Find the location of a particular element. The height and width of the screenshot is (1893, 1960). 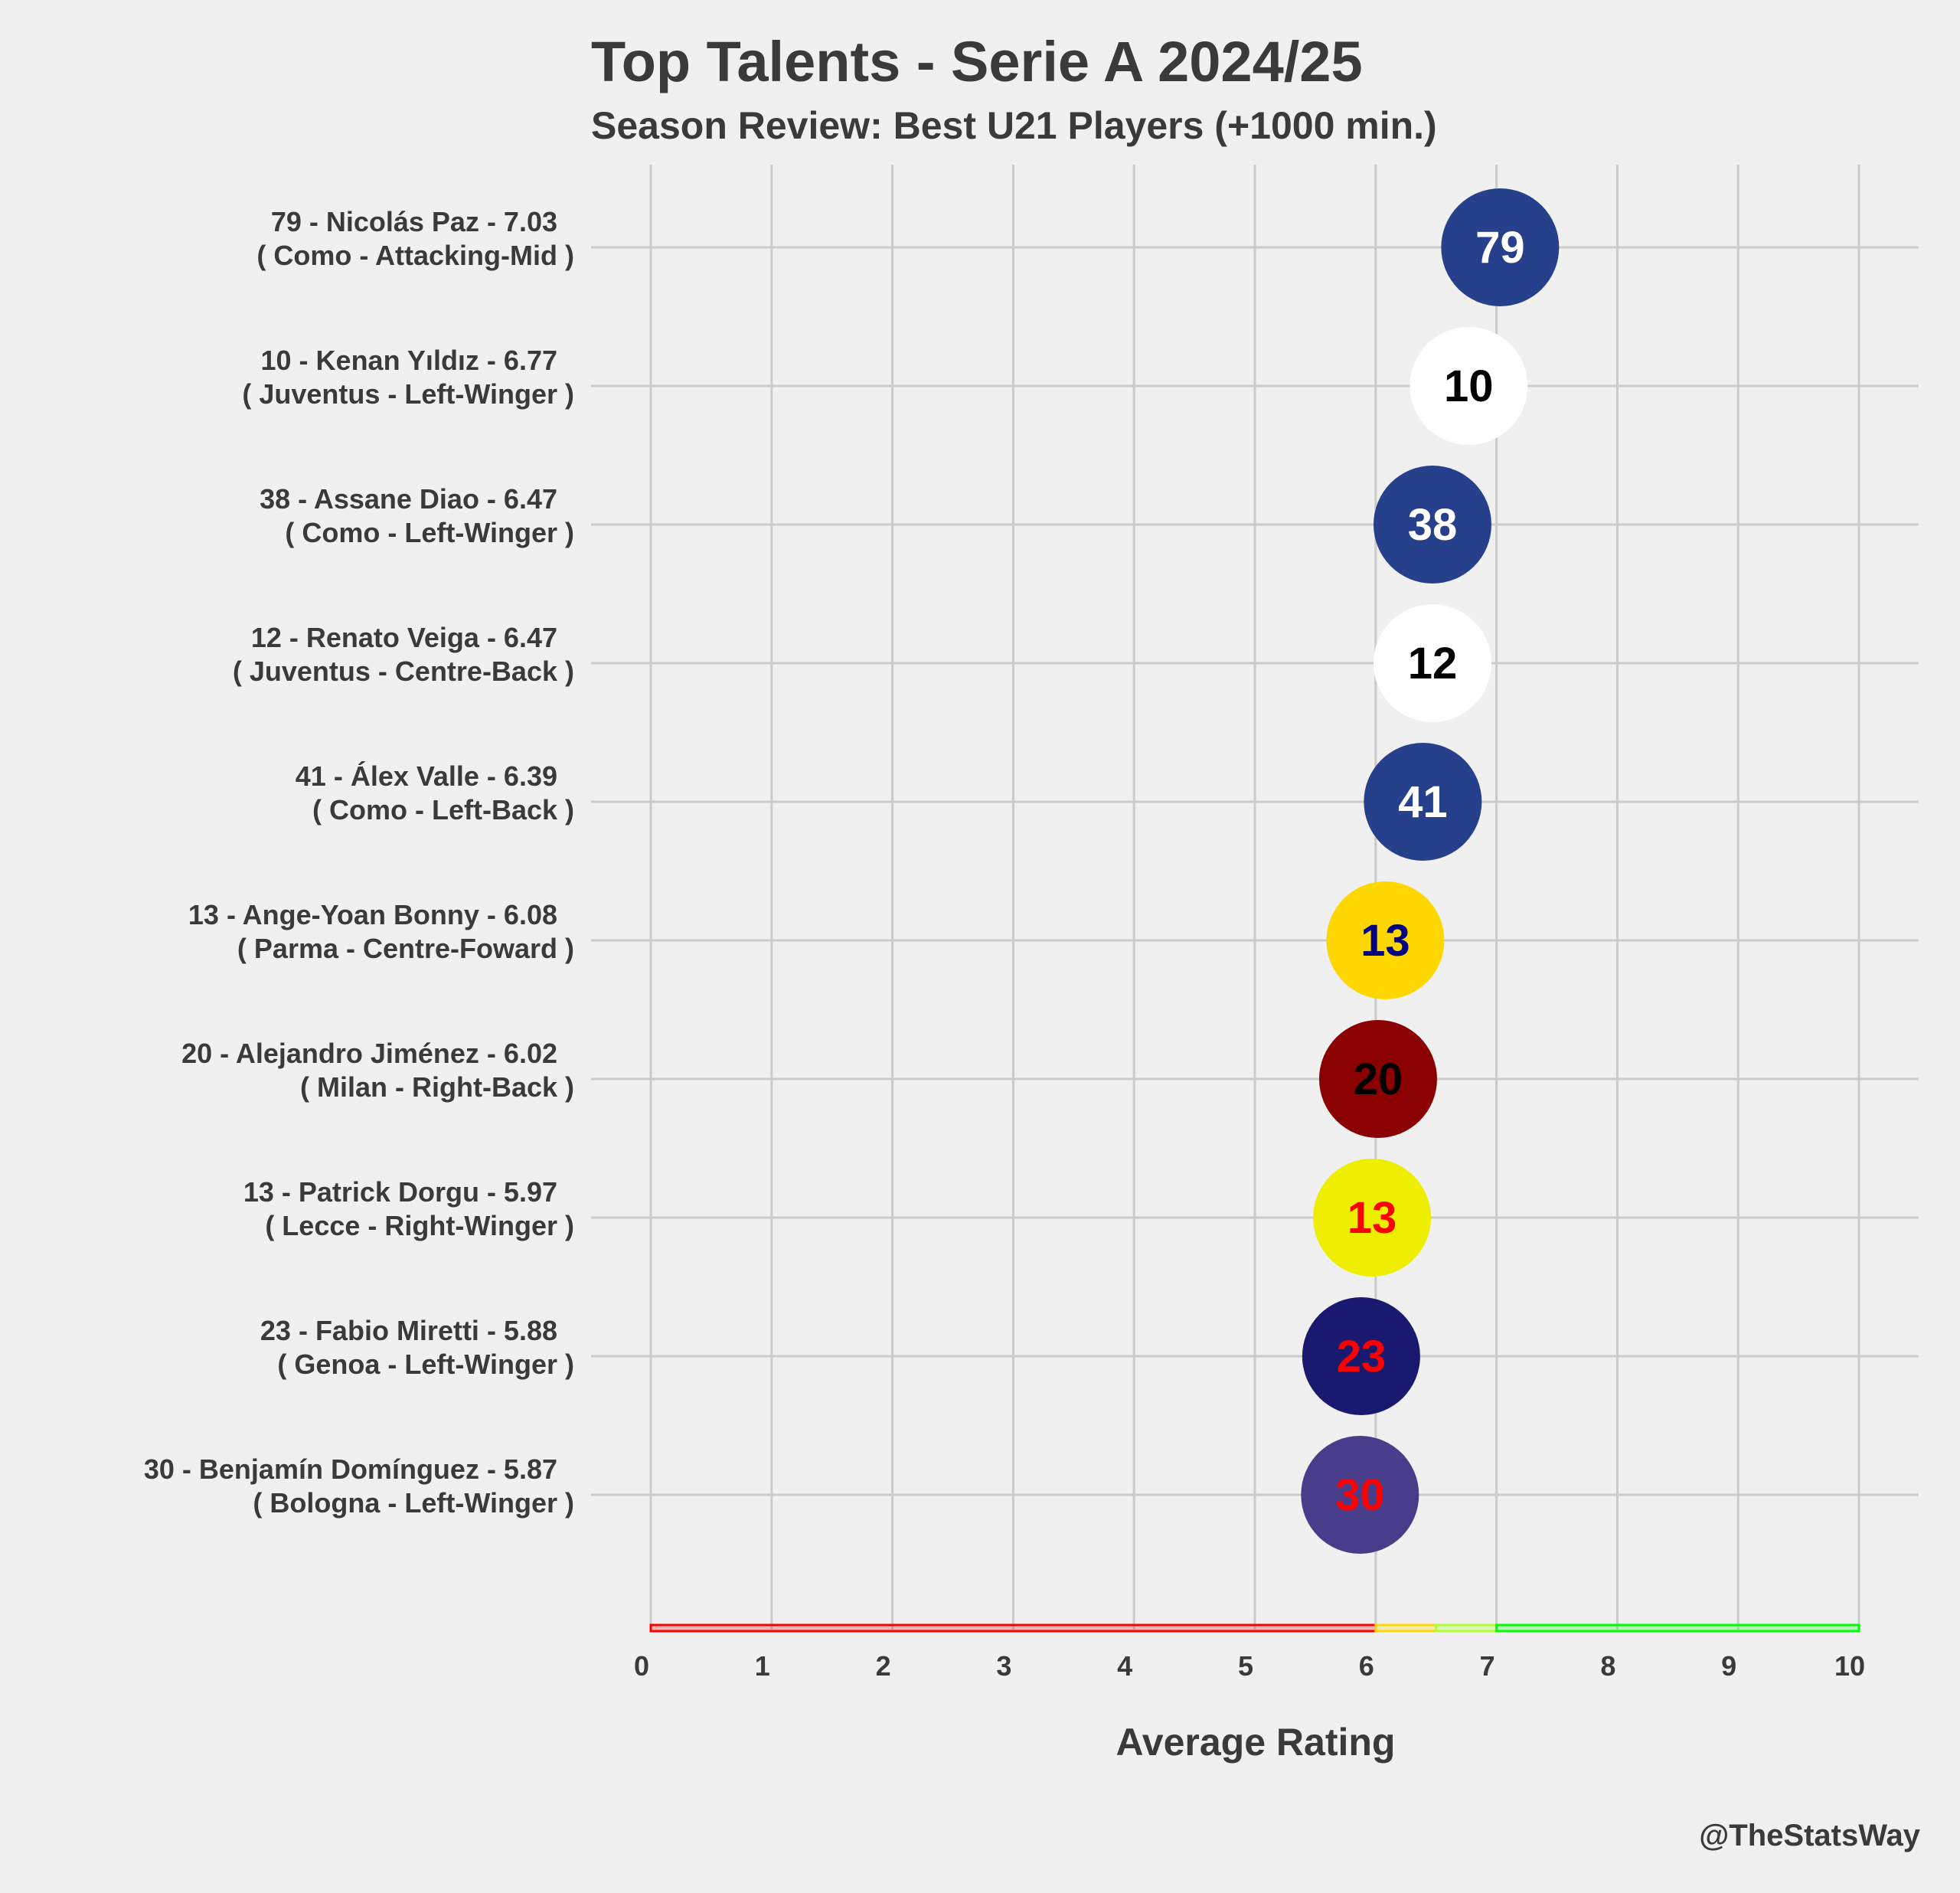

x-tick-label: 8 is located at coordinates (1607, 1666).